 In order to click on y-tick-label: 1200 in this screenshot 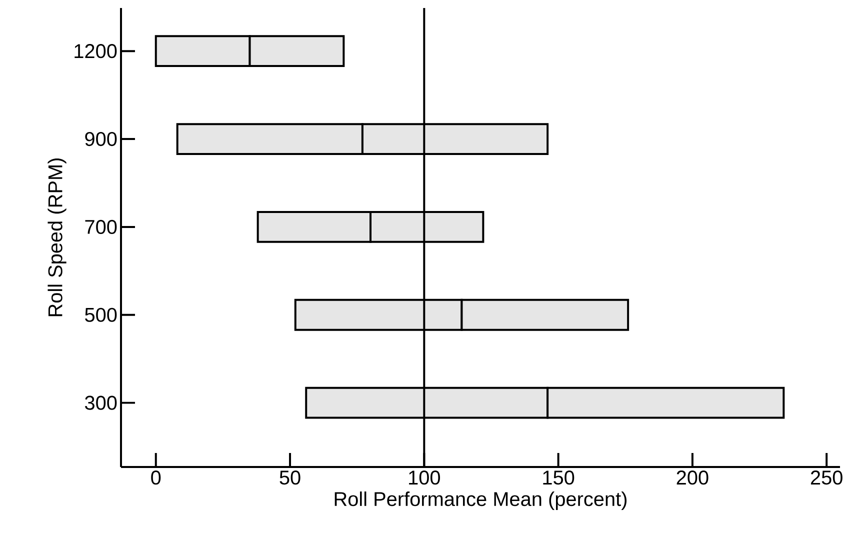, I will do `click(95, 51)`.